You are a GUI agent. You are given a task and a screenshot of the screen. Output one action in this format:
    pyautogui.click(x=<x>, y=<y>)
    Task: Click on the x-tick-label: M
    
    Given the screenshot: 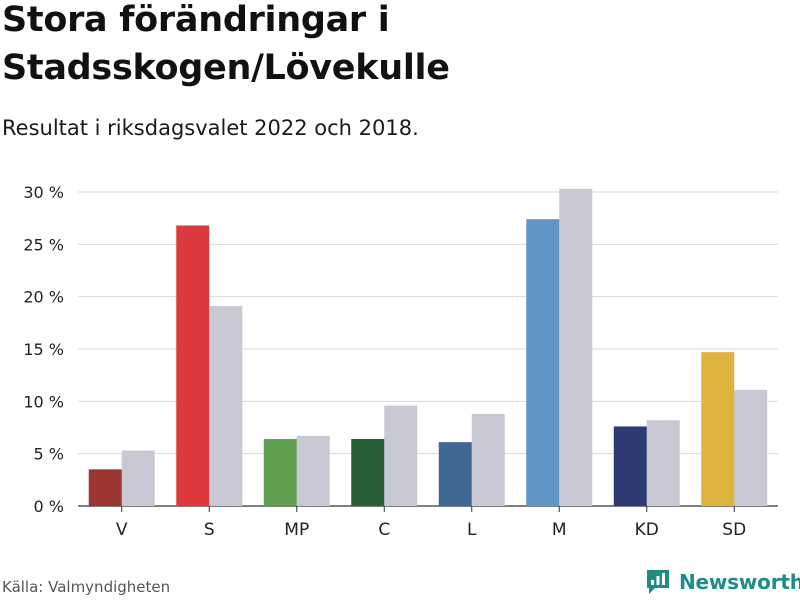 What is the action you would take?
    pyautogui.click(x=559, y=530)
    